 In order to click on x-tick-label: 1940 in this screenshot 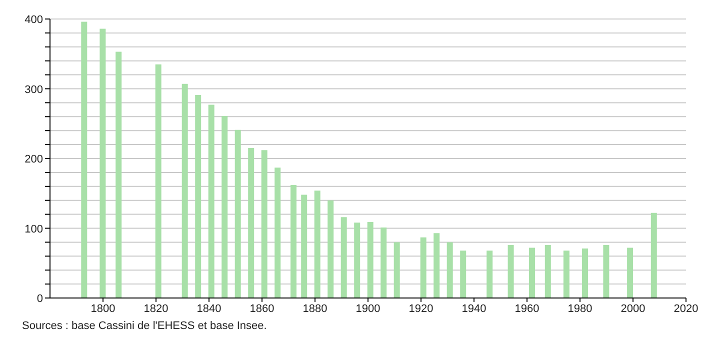, I will do `click(474, 308)`.